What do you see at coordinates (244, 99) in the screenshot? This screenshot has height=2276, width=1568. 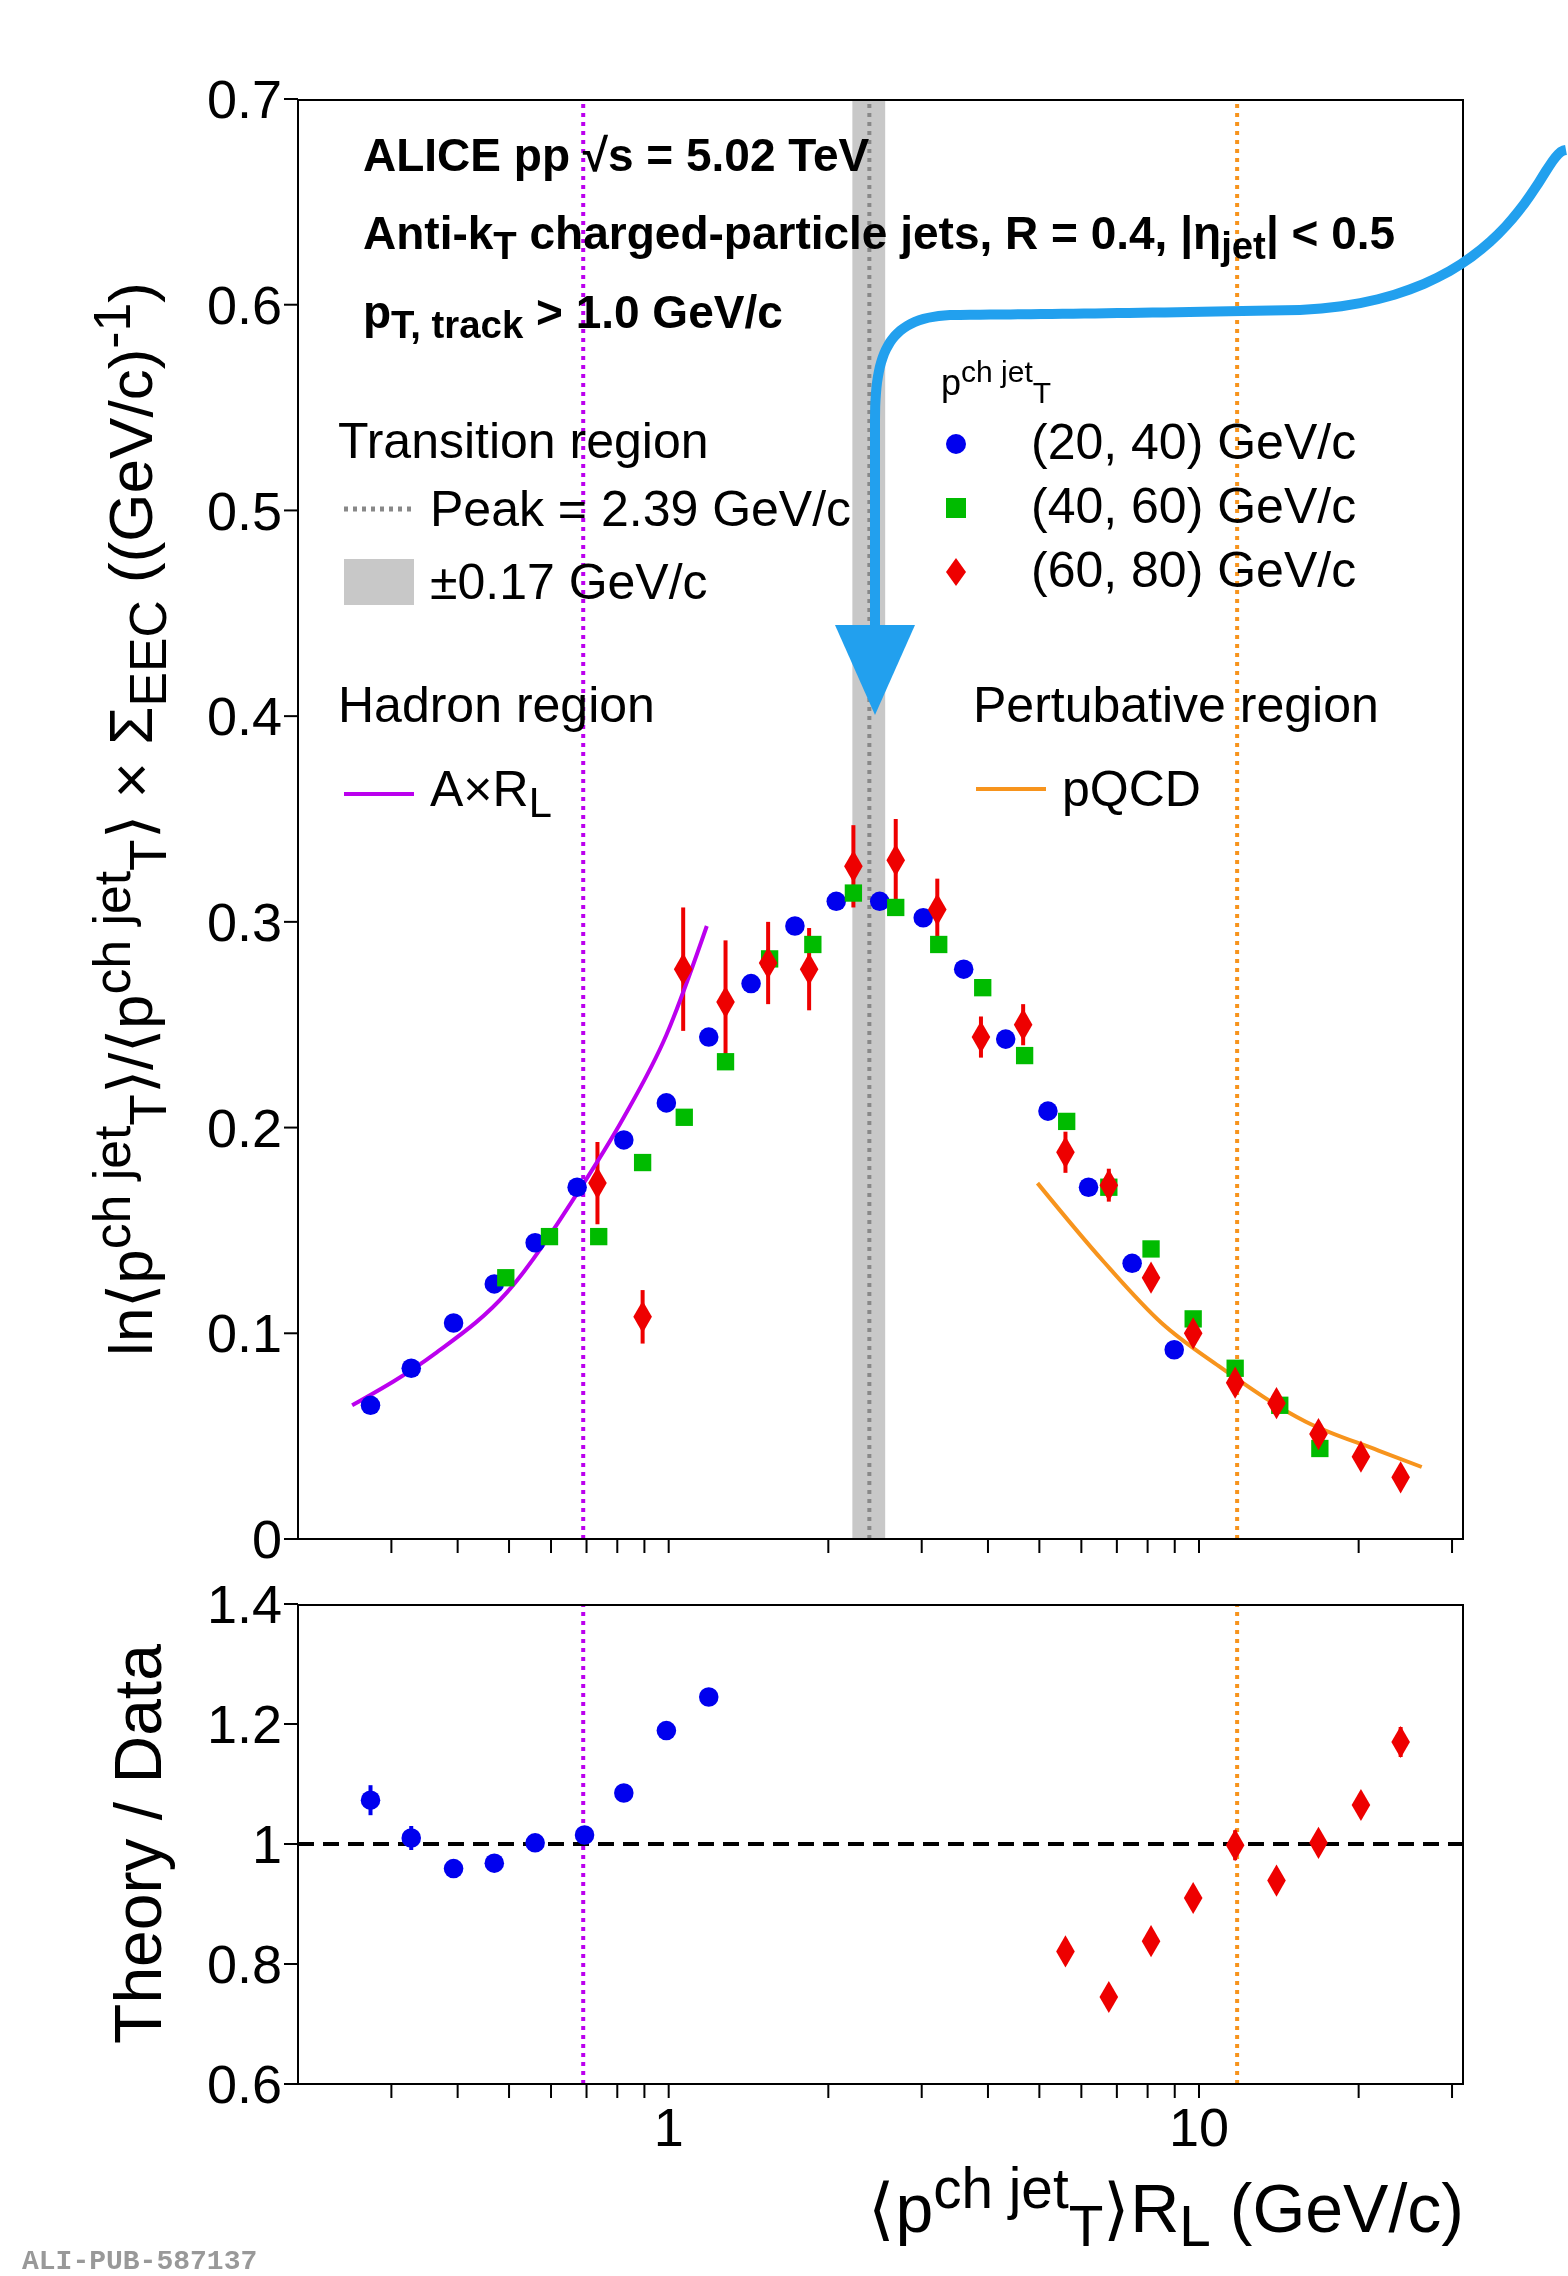 I see `y-tick-label: 0.7` at bounding box center [244, 99].